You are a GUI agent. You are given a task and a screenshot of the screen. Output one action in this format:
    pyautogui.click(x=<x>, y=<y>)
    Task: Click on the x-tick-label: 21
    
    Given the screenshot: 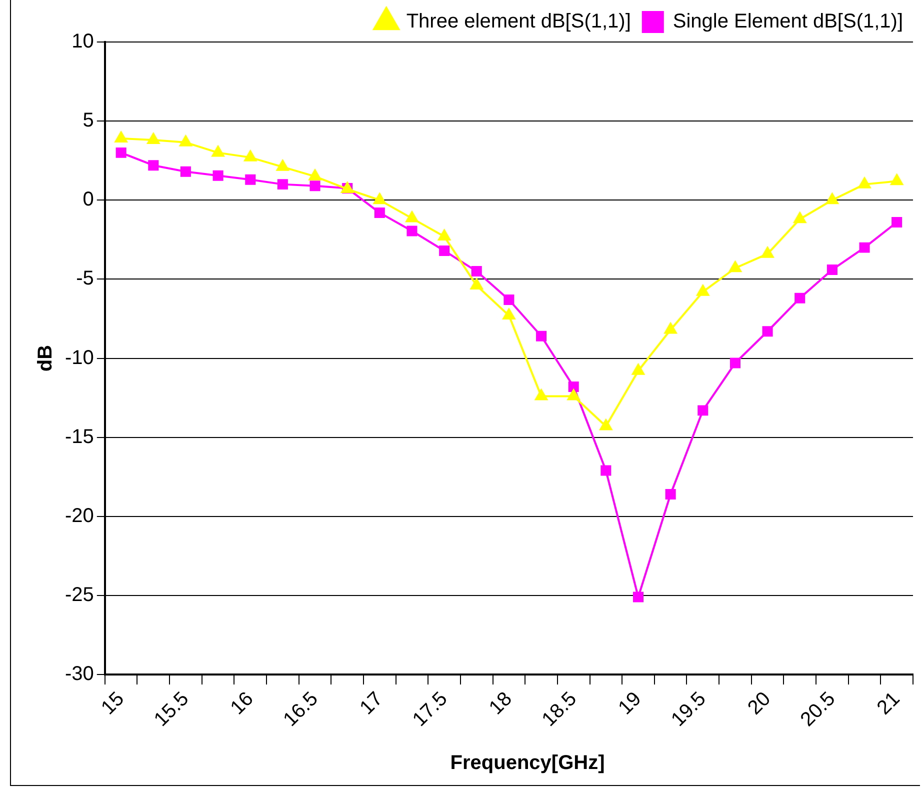 What is the action you would take?
    pyautogui.click(x=888, y=704)
    